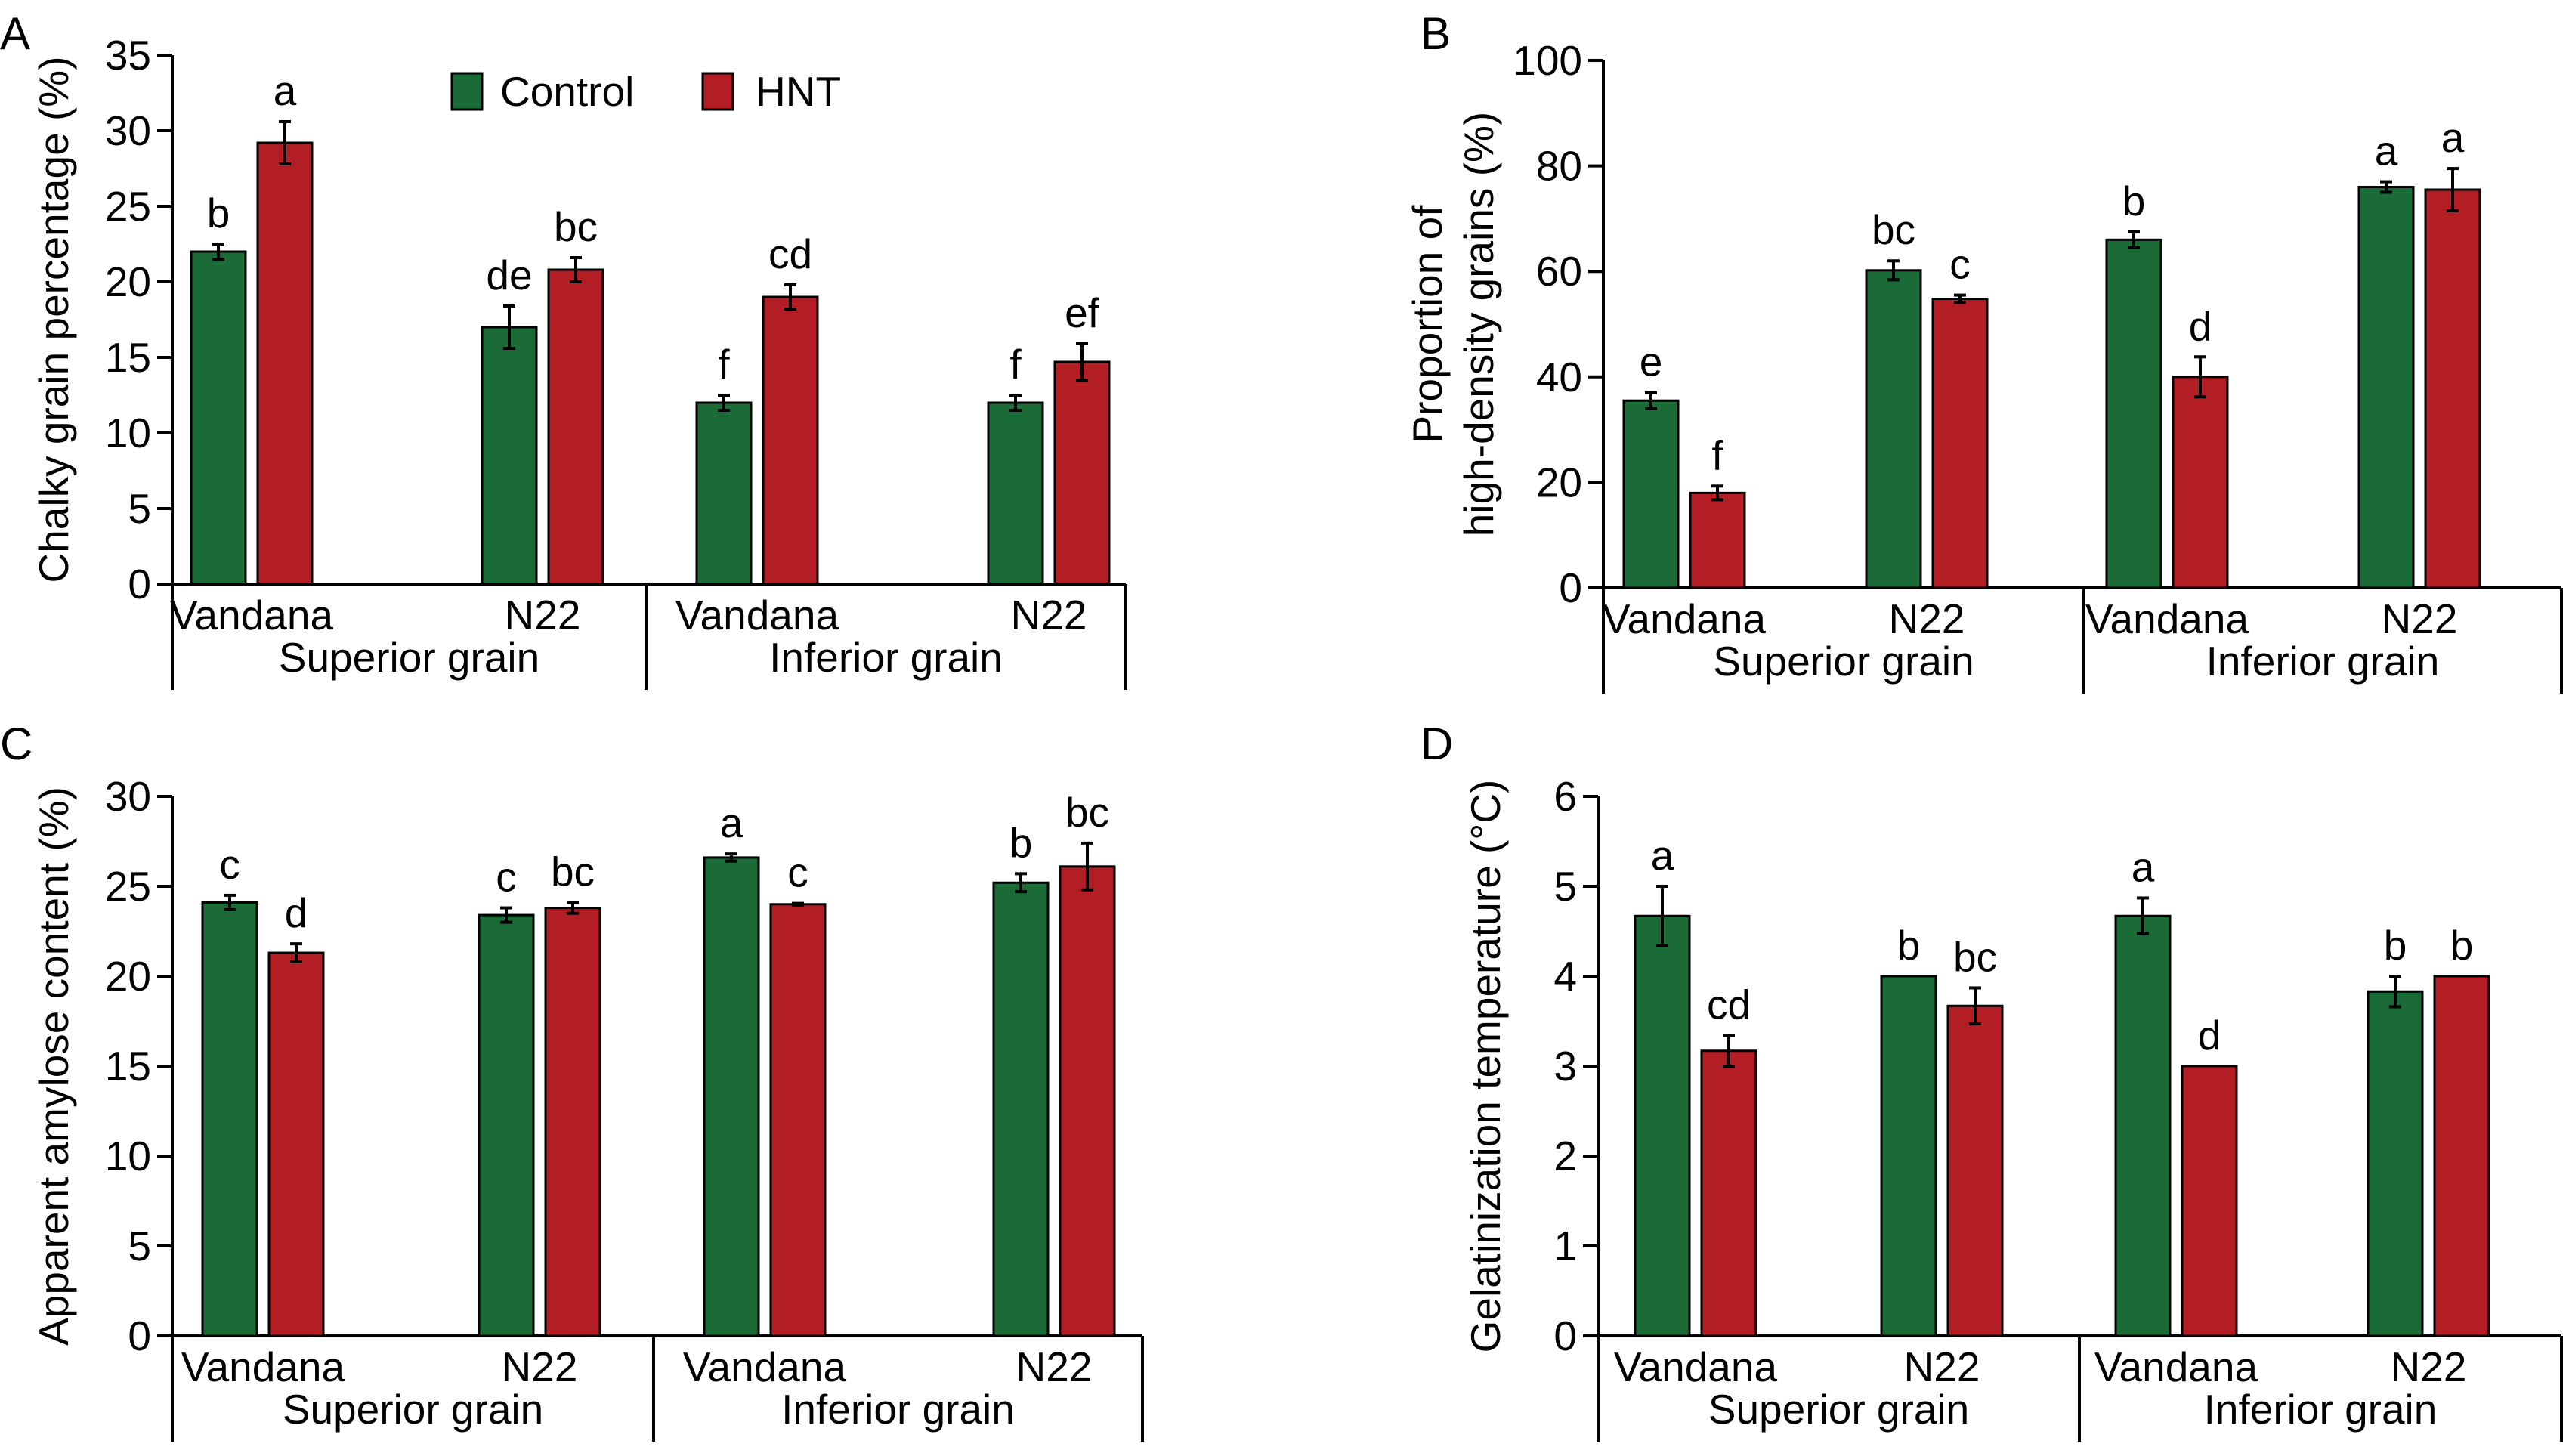  I want to click on legend-swatch-hnt, so click(717, 91).